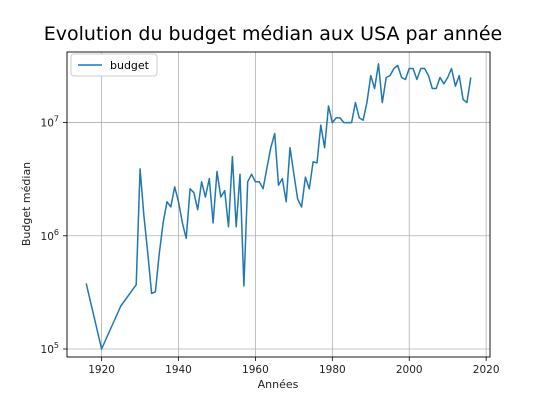 The width and height of the screenshot is (534, 400). I want to click on y-tick-label: 10⁶, so click(50, 235).